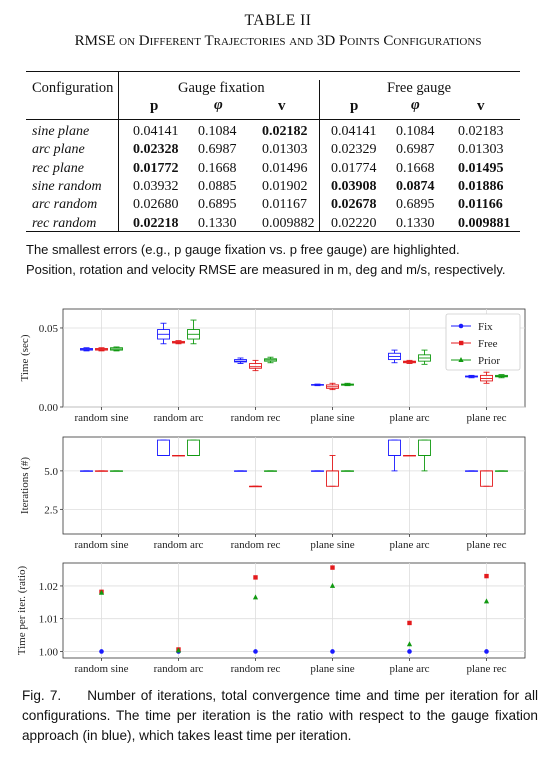 This screenshot has width=556, height=768. Describe the element at coordinates (354, 106) in the screenshot. I see `subheader-p-free: p` at that location.